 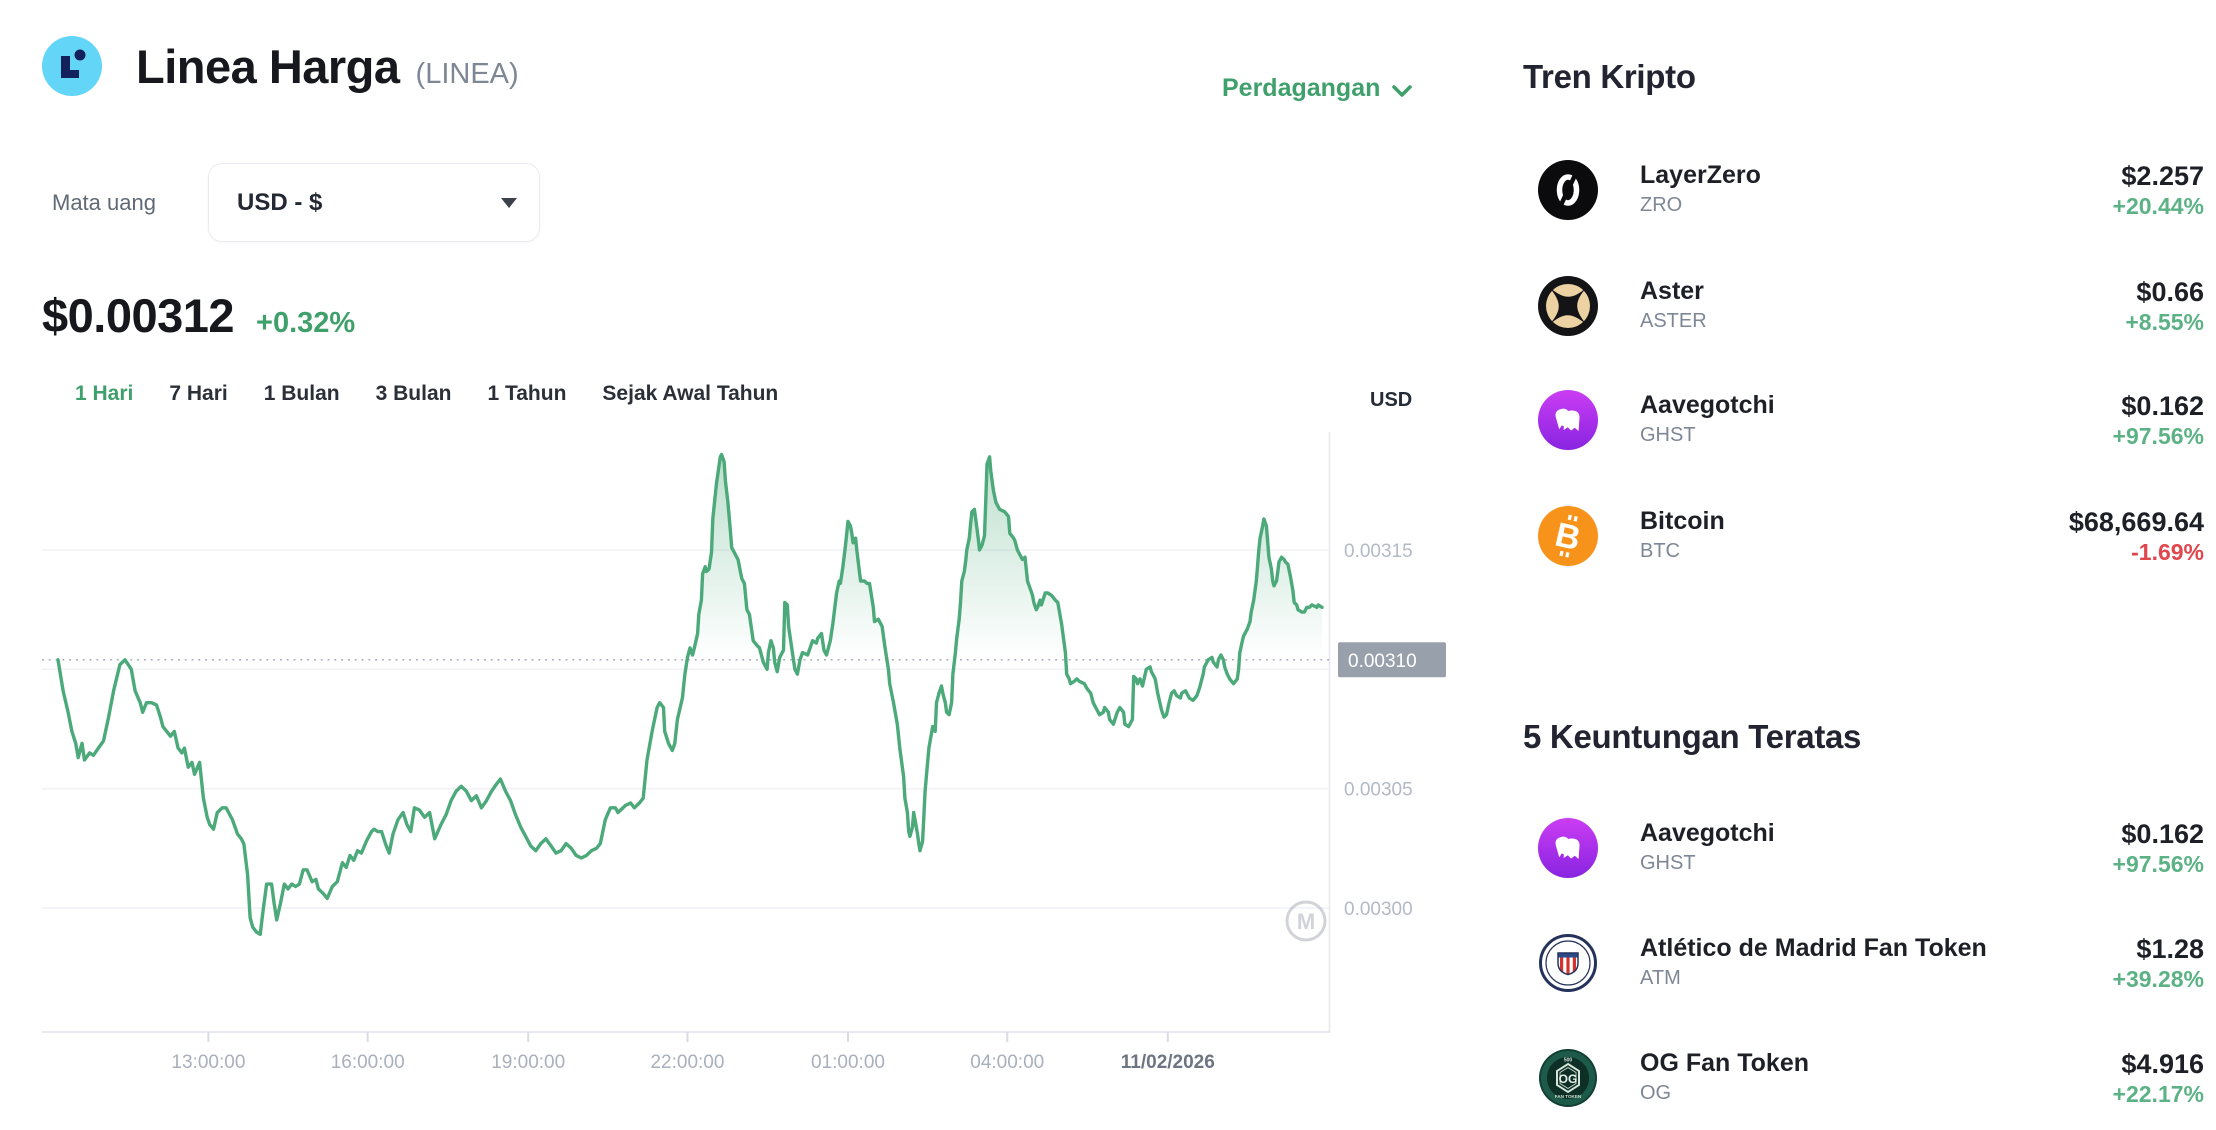 I want to click on coin-row-btc: B Bitcoin BTC $68,669.64 -1.69%, so click(x=1863, y=537).